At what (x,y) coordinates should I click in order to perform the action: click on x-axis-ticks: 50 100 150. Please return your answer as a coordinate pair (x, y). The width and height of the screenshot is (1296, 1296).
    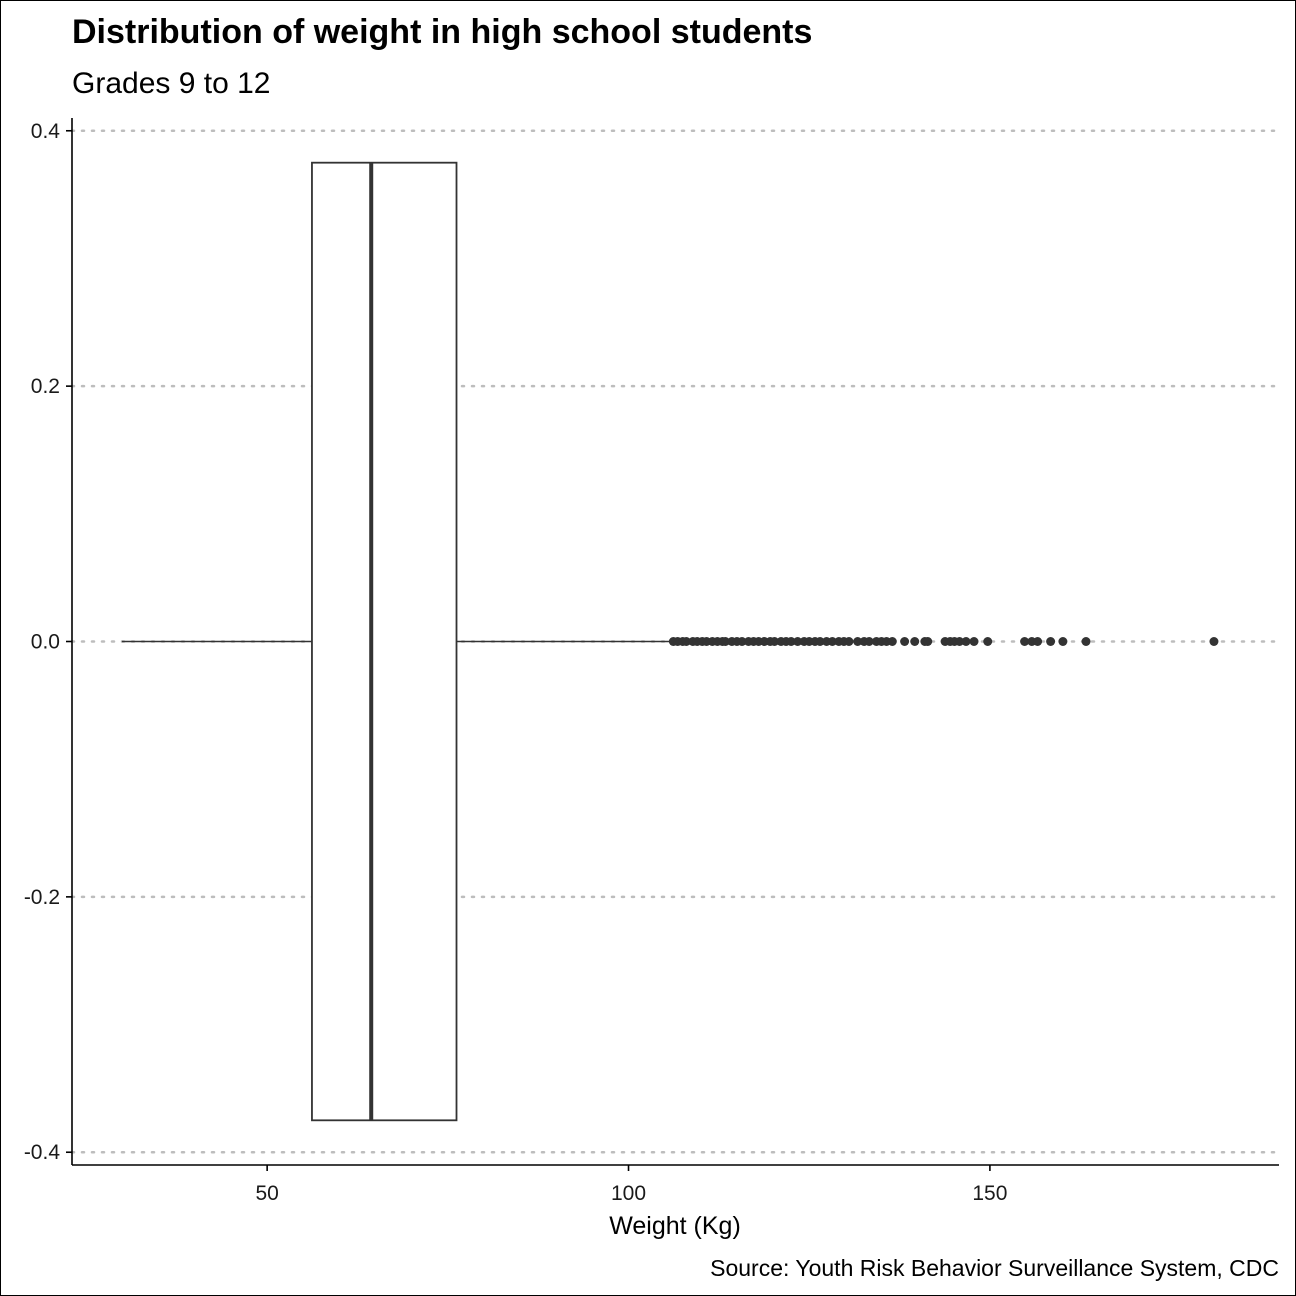
    Looking at the image, I should click on (631, 1185).